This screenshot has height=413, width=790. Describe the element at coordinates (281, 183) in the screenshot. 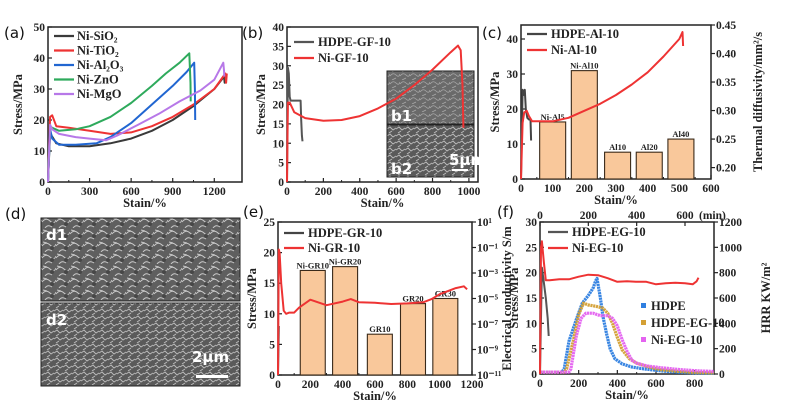

I see `y-tick-label: 0` at that location.